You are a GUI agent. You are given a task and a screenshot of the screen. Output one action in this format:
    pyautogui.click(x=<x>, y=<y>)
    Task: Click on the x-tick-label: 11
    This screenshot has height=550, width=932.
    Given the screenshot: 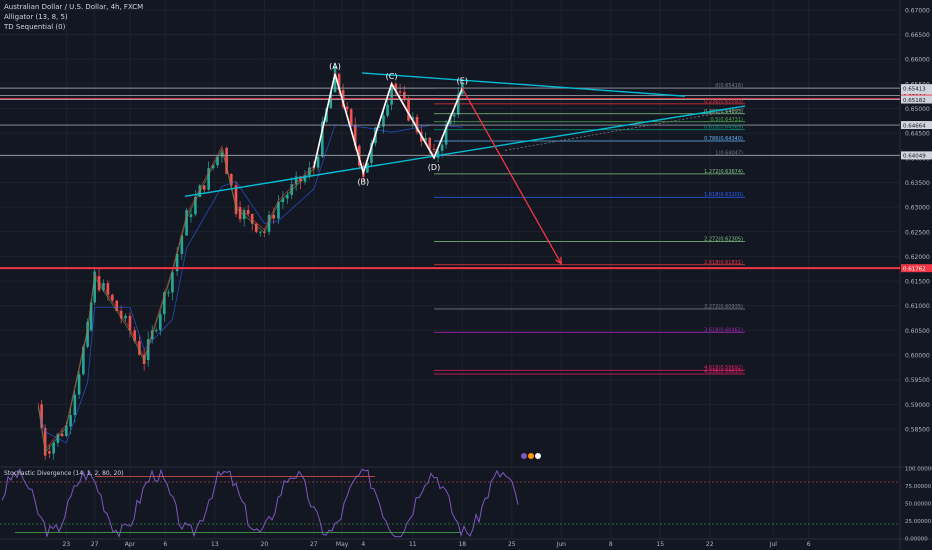 What is the action you would take?
    pyautogui.click(x=413, y=544)
    